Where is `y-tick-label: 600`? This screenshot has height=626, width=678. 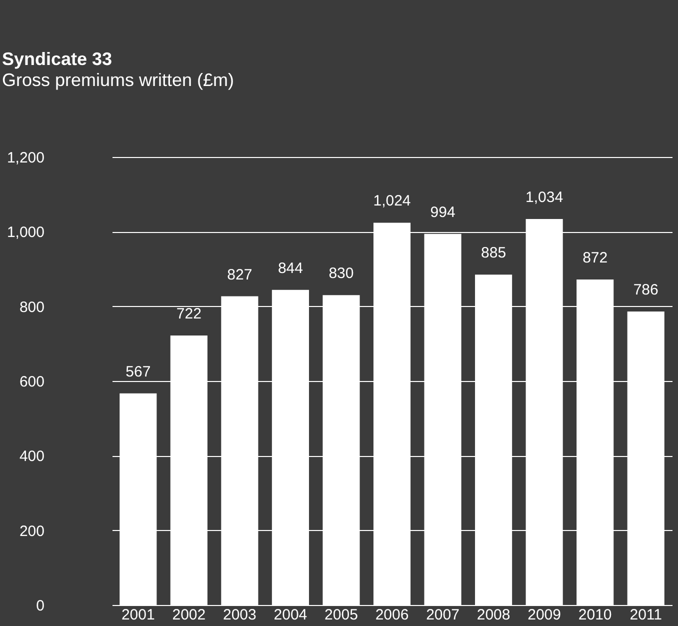
y-tick-label: 600 is located at coordinates (31, 382).